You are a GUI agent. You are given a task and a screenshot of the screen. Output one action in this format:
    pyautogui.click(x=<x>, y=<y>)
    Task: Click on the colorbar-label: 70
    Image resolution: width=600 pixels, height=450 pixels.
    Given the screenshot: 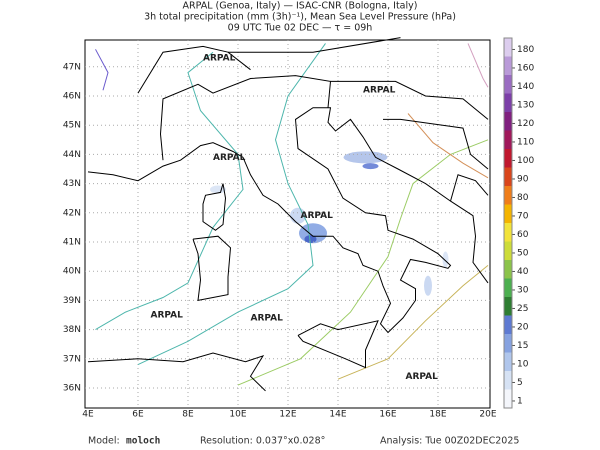 What is the action you would take?
    pyautogui.click(x=523, y=216)
    